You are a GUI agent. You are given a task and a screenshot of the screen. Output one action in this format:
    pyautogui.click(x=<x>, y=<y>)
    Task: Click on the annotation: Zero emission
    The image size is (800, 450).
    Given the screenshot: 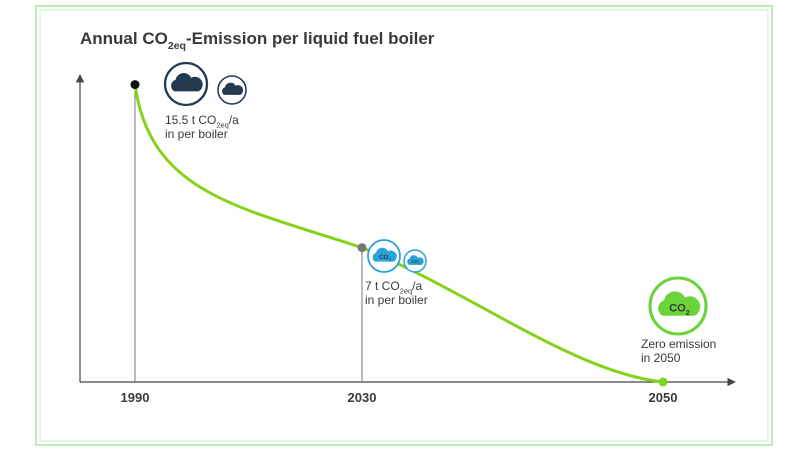 What is the action you would take?
    pyautogui.click(x=678, y=344)
    